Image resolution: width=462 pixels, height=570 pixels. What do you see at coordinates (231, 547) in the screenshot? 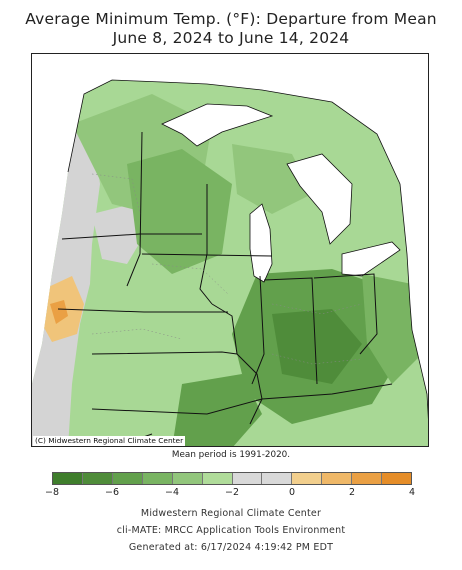
I see `footer-generated: Generated at: 6/17/2024 4:19:42 PM EDT` at bounding box center [231, 547].